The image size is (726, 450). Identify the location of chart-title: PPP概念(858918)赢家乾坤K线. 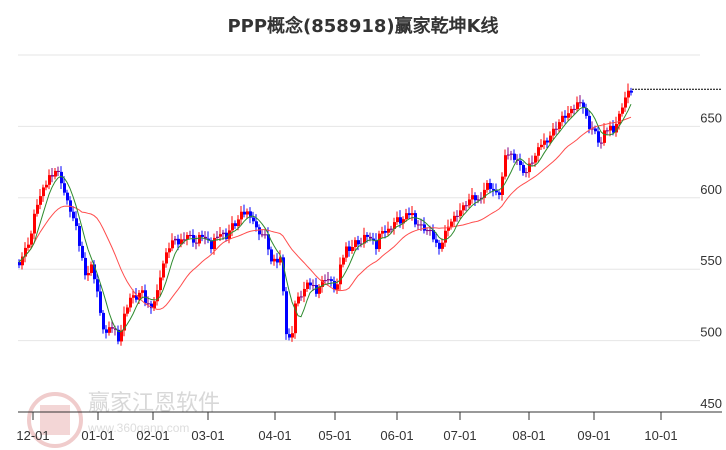
(363, 26).